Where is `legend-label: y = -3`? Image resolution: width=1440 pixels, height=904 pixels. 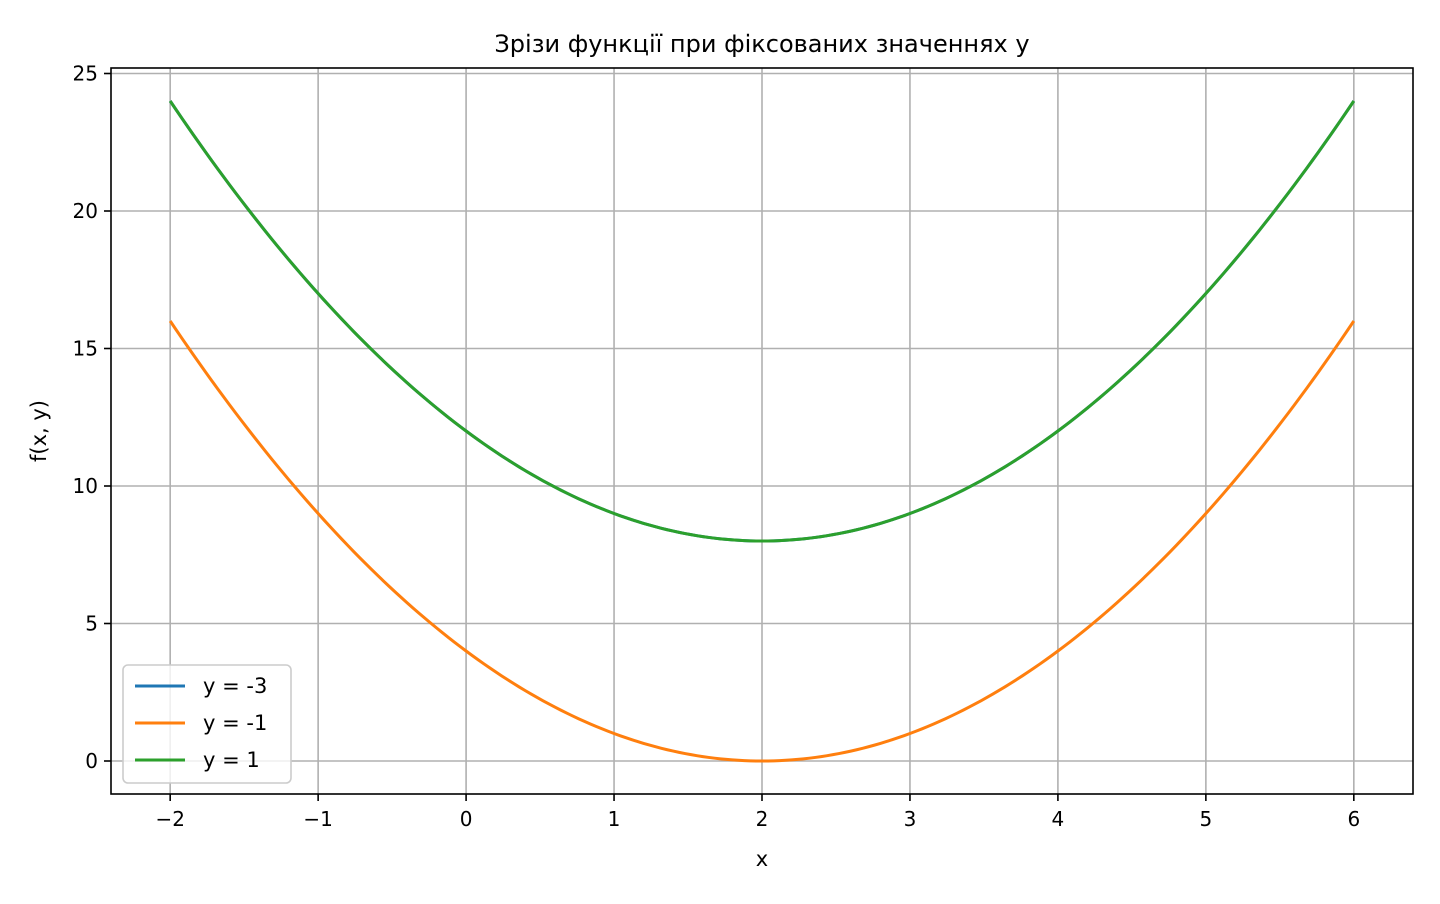 legend-label: y = -3 is located at coordinates (235, 686).